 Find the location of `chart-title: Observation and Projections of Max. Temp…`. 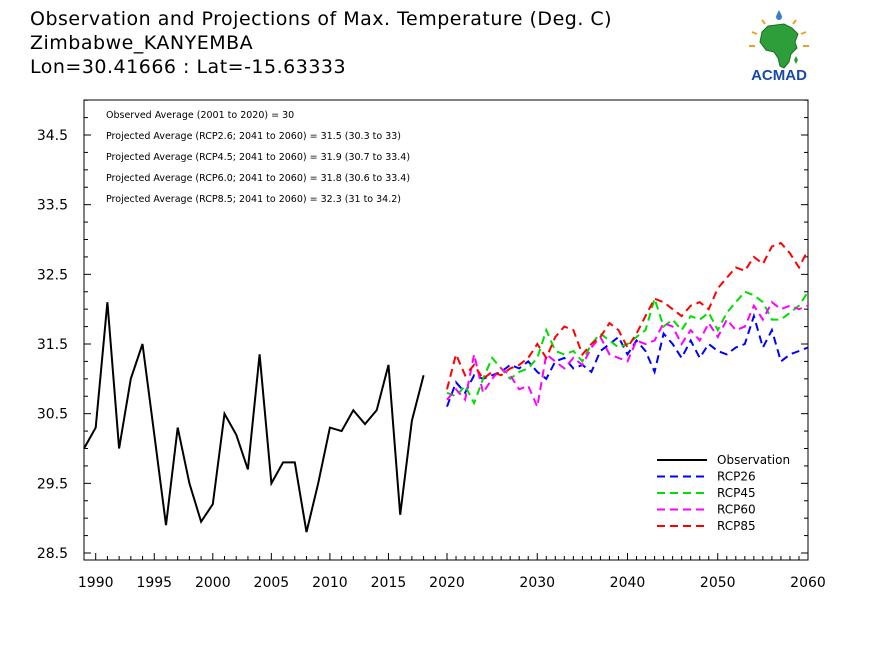

chart-title: Observation and Projections of Max. Temp… is located at coordinates (321, 19).